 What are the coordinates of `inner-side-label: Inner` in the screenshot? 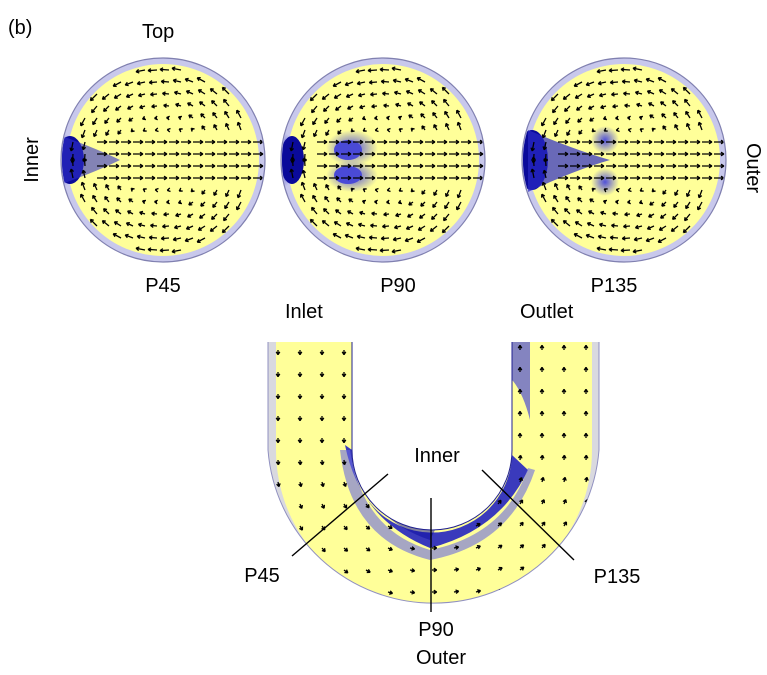 It's located at (32, 160).